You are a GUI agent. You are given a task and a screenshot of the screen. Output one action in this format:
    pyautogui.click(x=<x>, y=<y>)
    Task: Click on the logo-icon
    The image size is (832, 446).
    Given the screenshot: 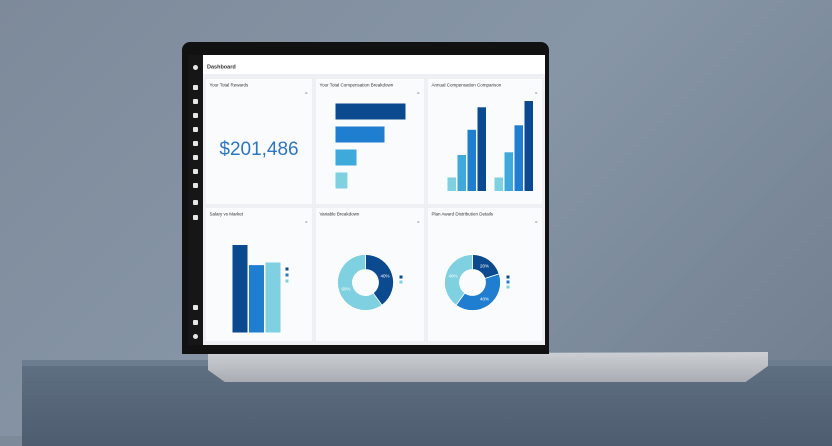 What is the action you would take?
    pyautogui.click(x=195, y=67)
    